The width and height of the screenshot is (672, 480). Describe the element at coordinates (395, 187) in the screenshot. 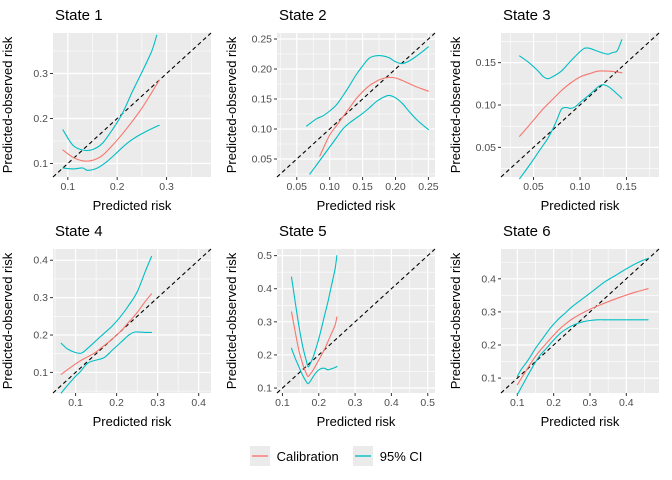

I see `x-tick-label: 0.20` at that location.